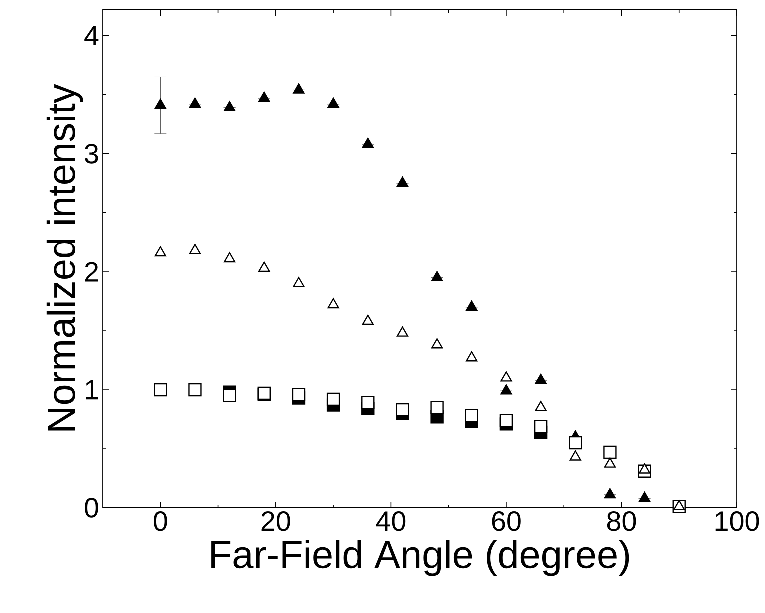  What do you see at coordinates (738, 522) in the screenshot?
I see `x-tick-label: 100` at bounding box center [738, 522].